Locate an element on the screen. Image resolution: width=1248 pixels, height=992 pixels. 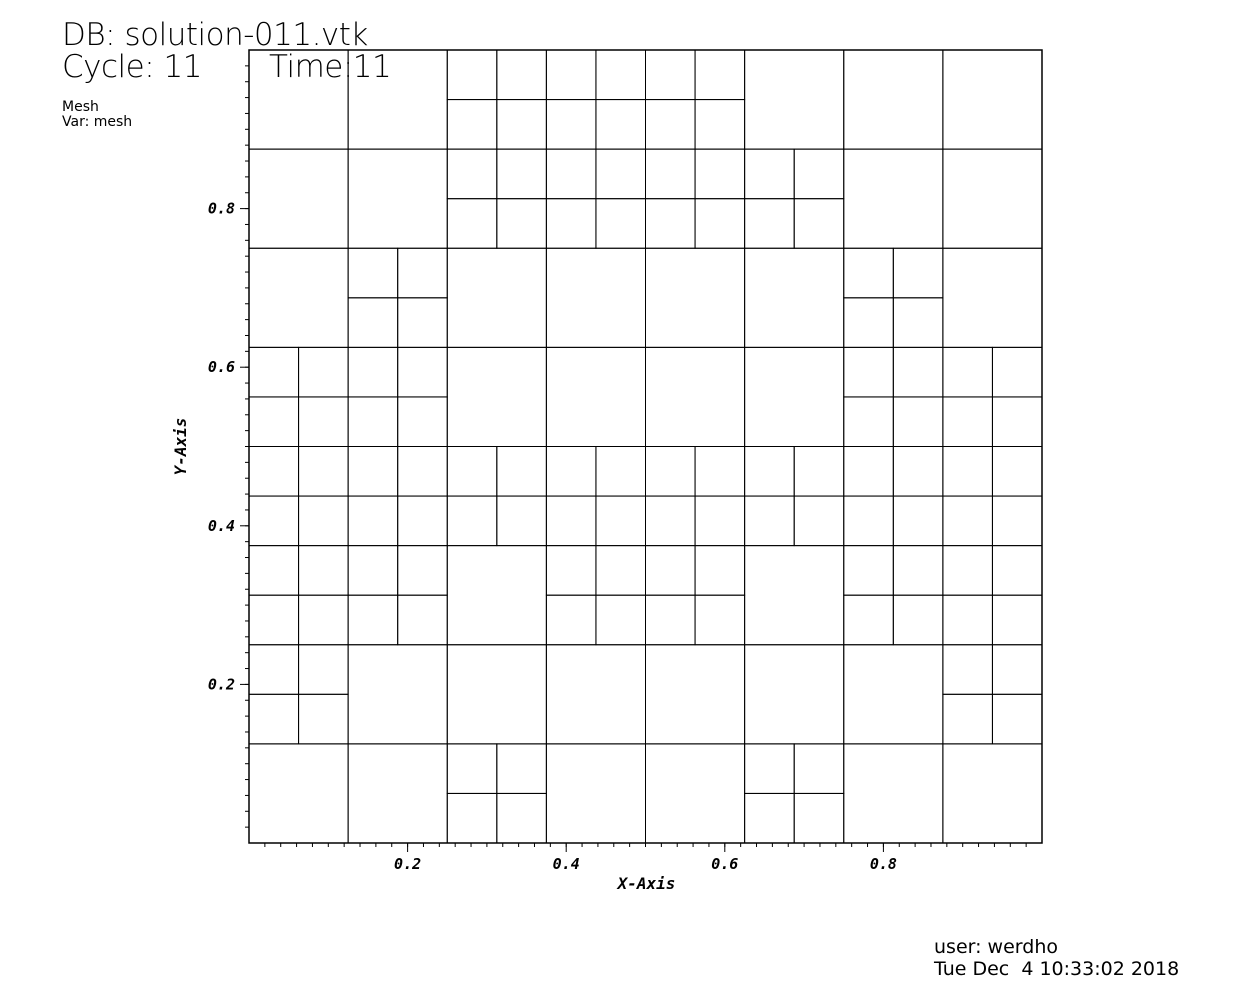
db-label: DB: solution-011.vtk is located at coordinates (215, 35).